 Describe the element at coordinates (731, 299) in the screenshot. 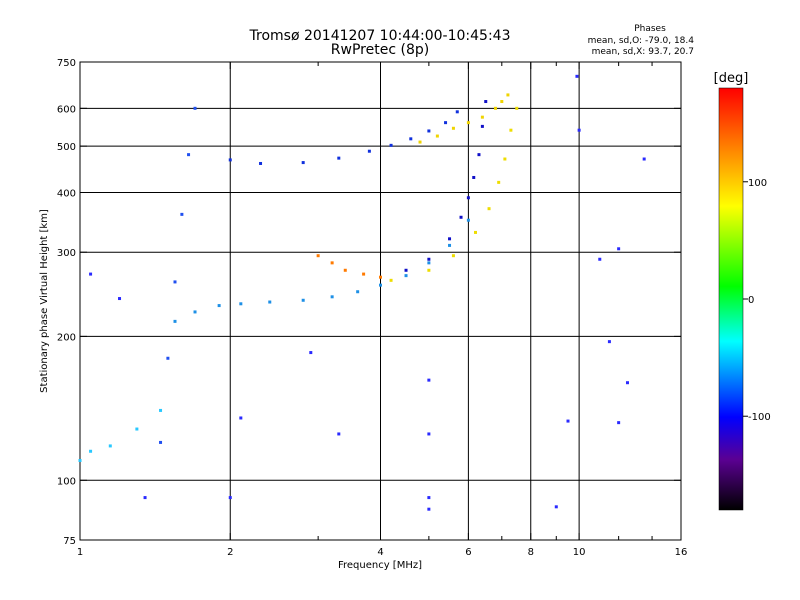

I see `colorbar` at that location.